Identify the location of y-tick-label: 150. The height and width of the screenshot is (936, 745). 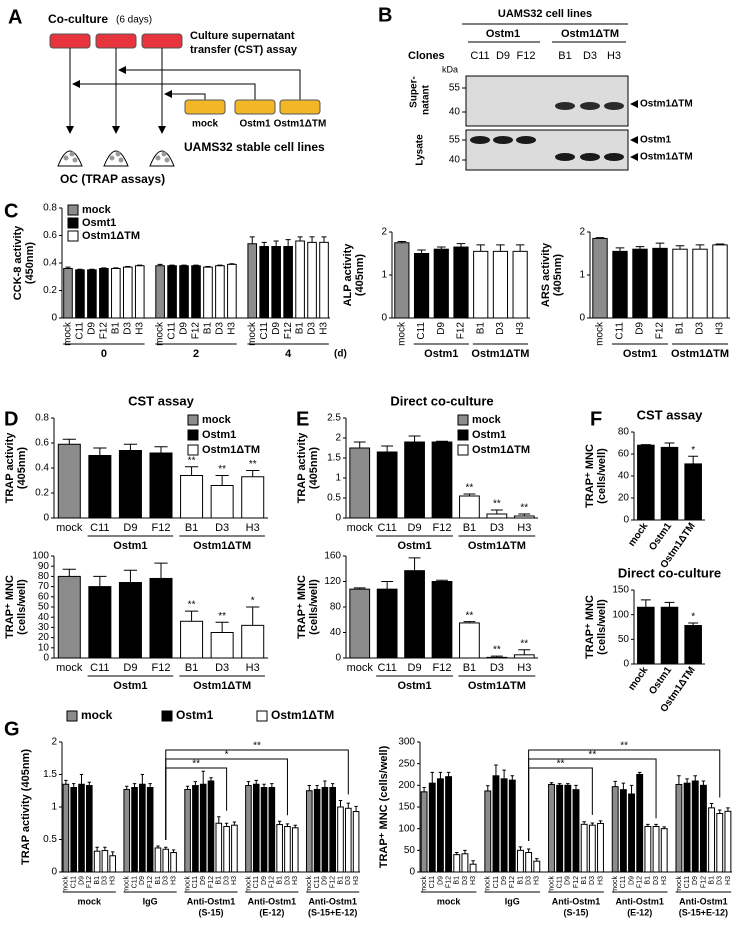
(406, 807).